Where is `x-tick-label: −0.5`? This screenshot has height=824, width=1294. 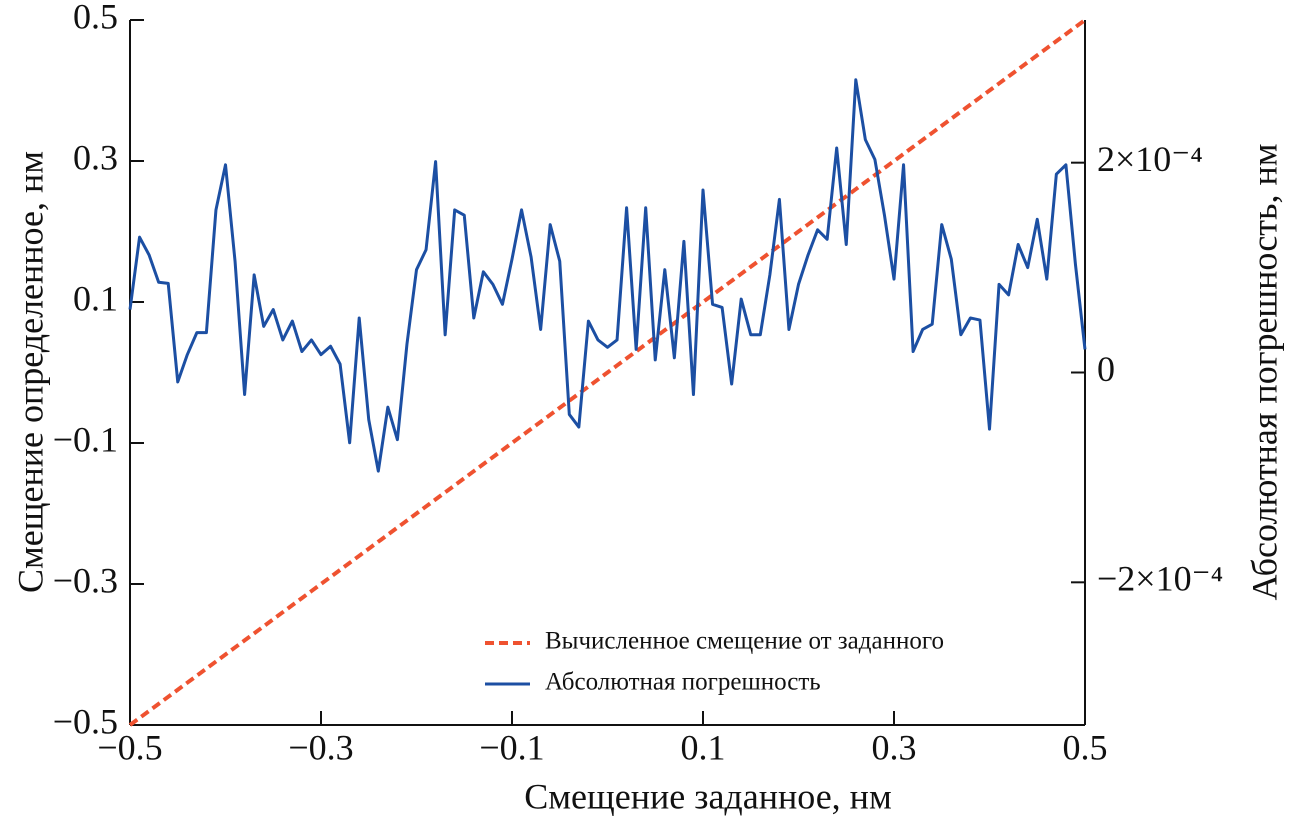
x-tick-label: −0.5 is located at coordinates (129, 747).